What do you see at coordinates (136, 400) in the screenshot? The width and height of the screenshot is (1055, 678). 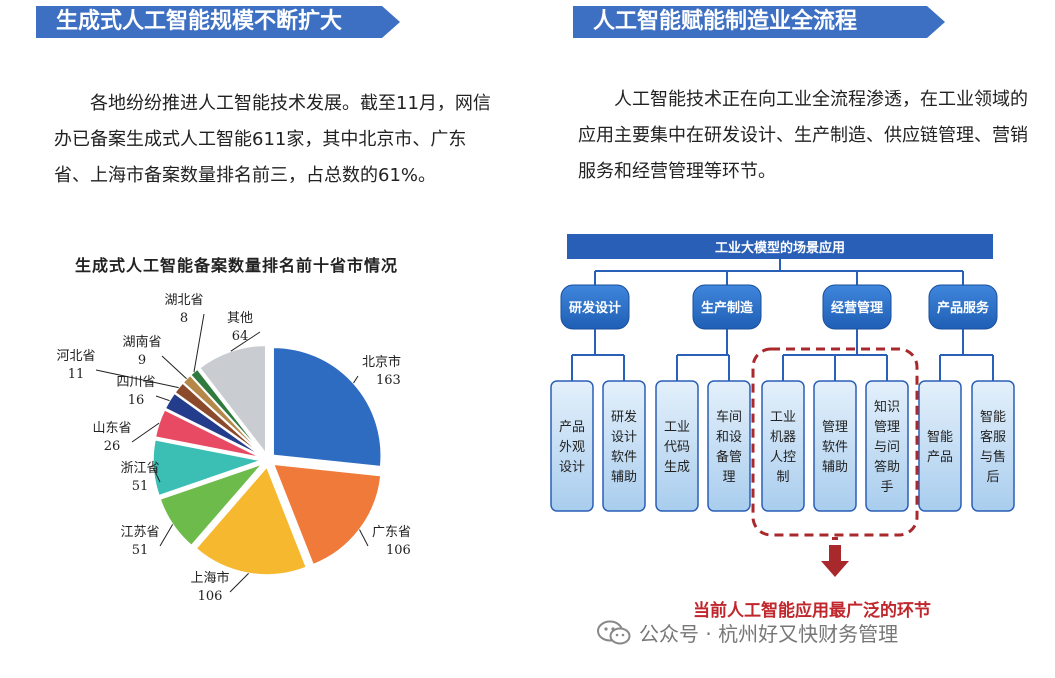 I see `pie-value-label: 16` at bounding box center [136, 400].